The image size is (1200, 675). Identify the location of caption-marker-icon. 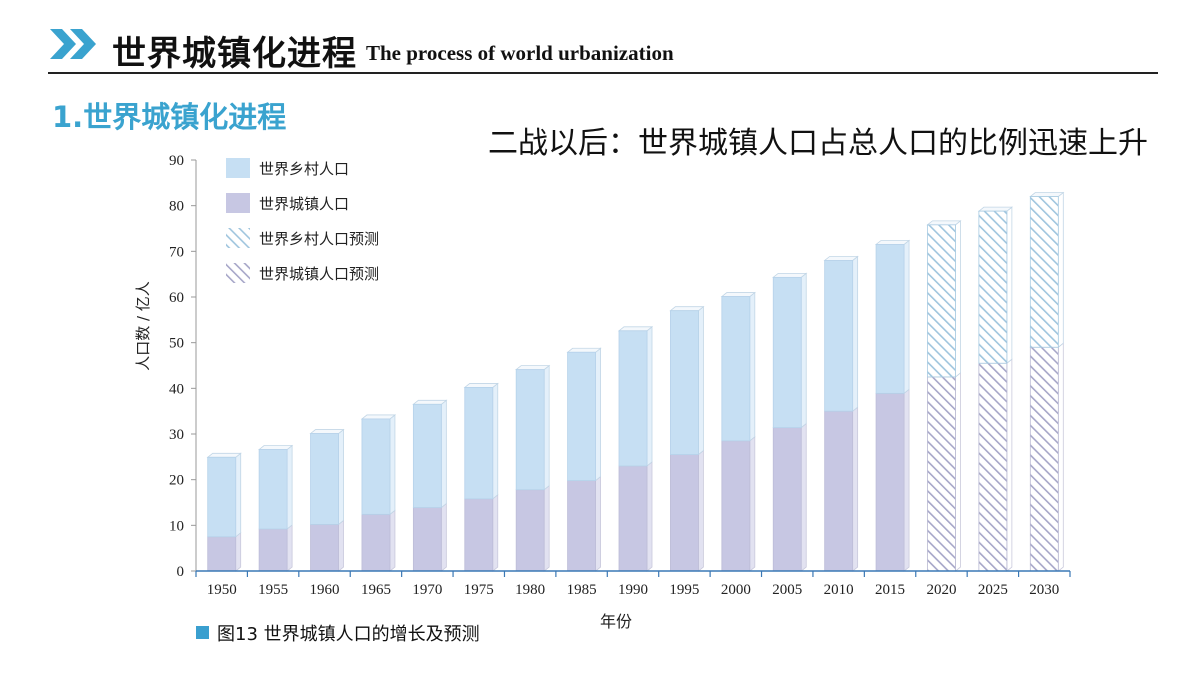
(202, 632).